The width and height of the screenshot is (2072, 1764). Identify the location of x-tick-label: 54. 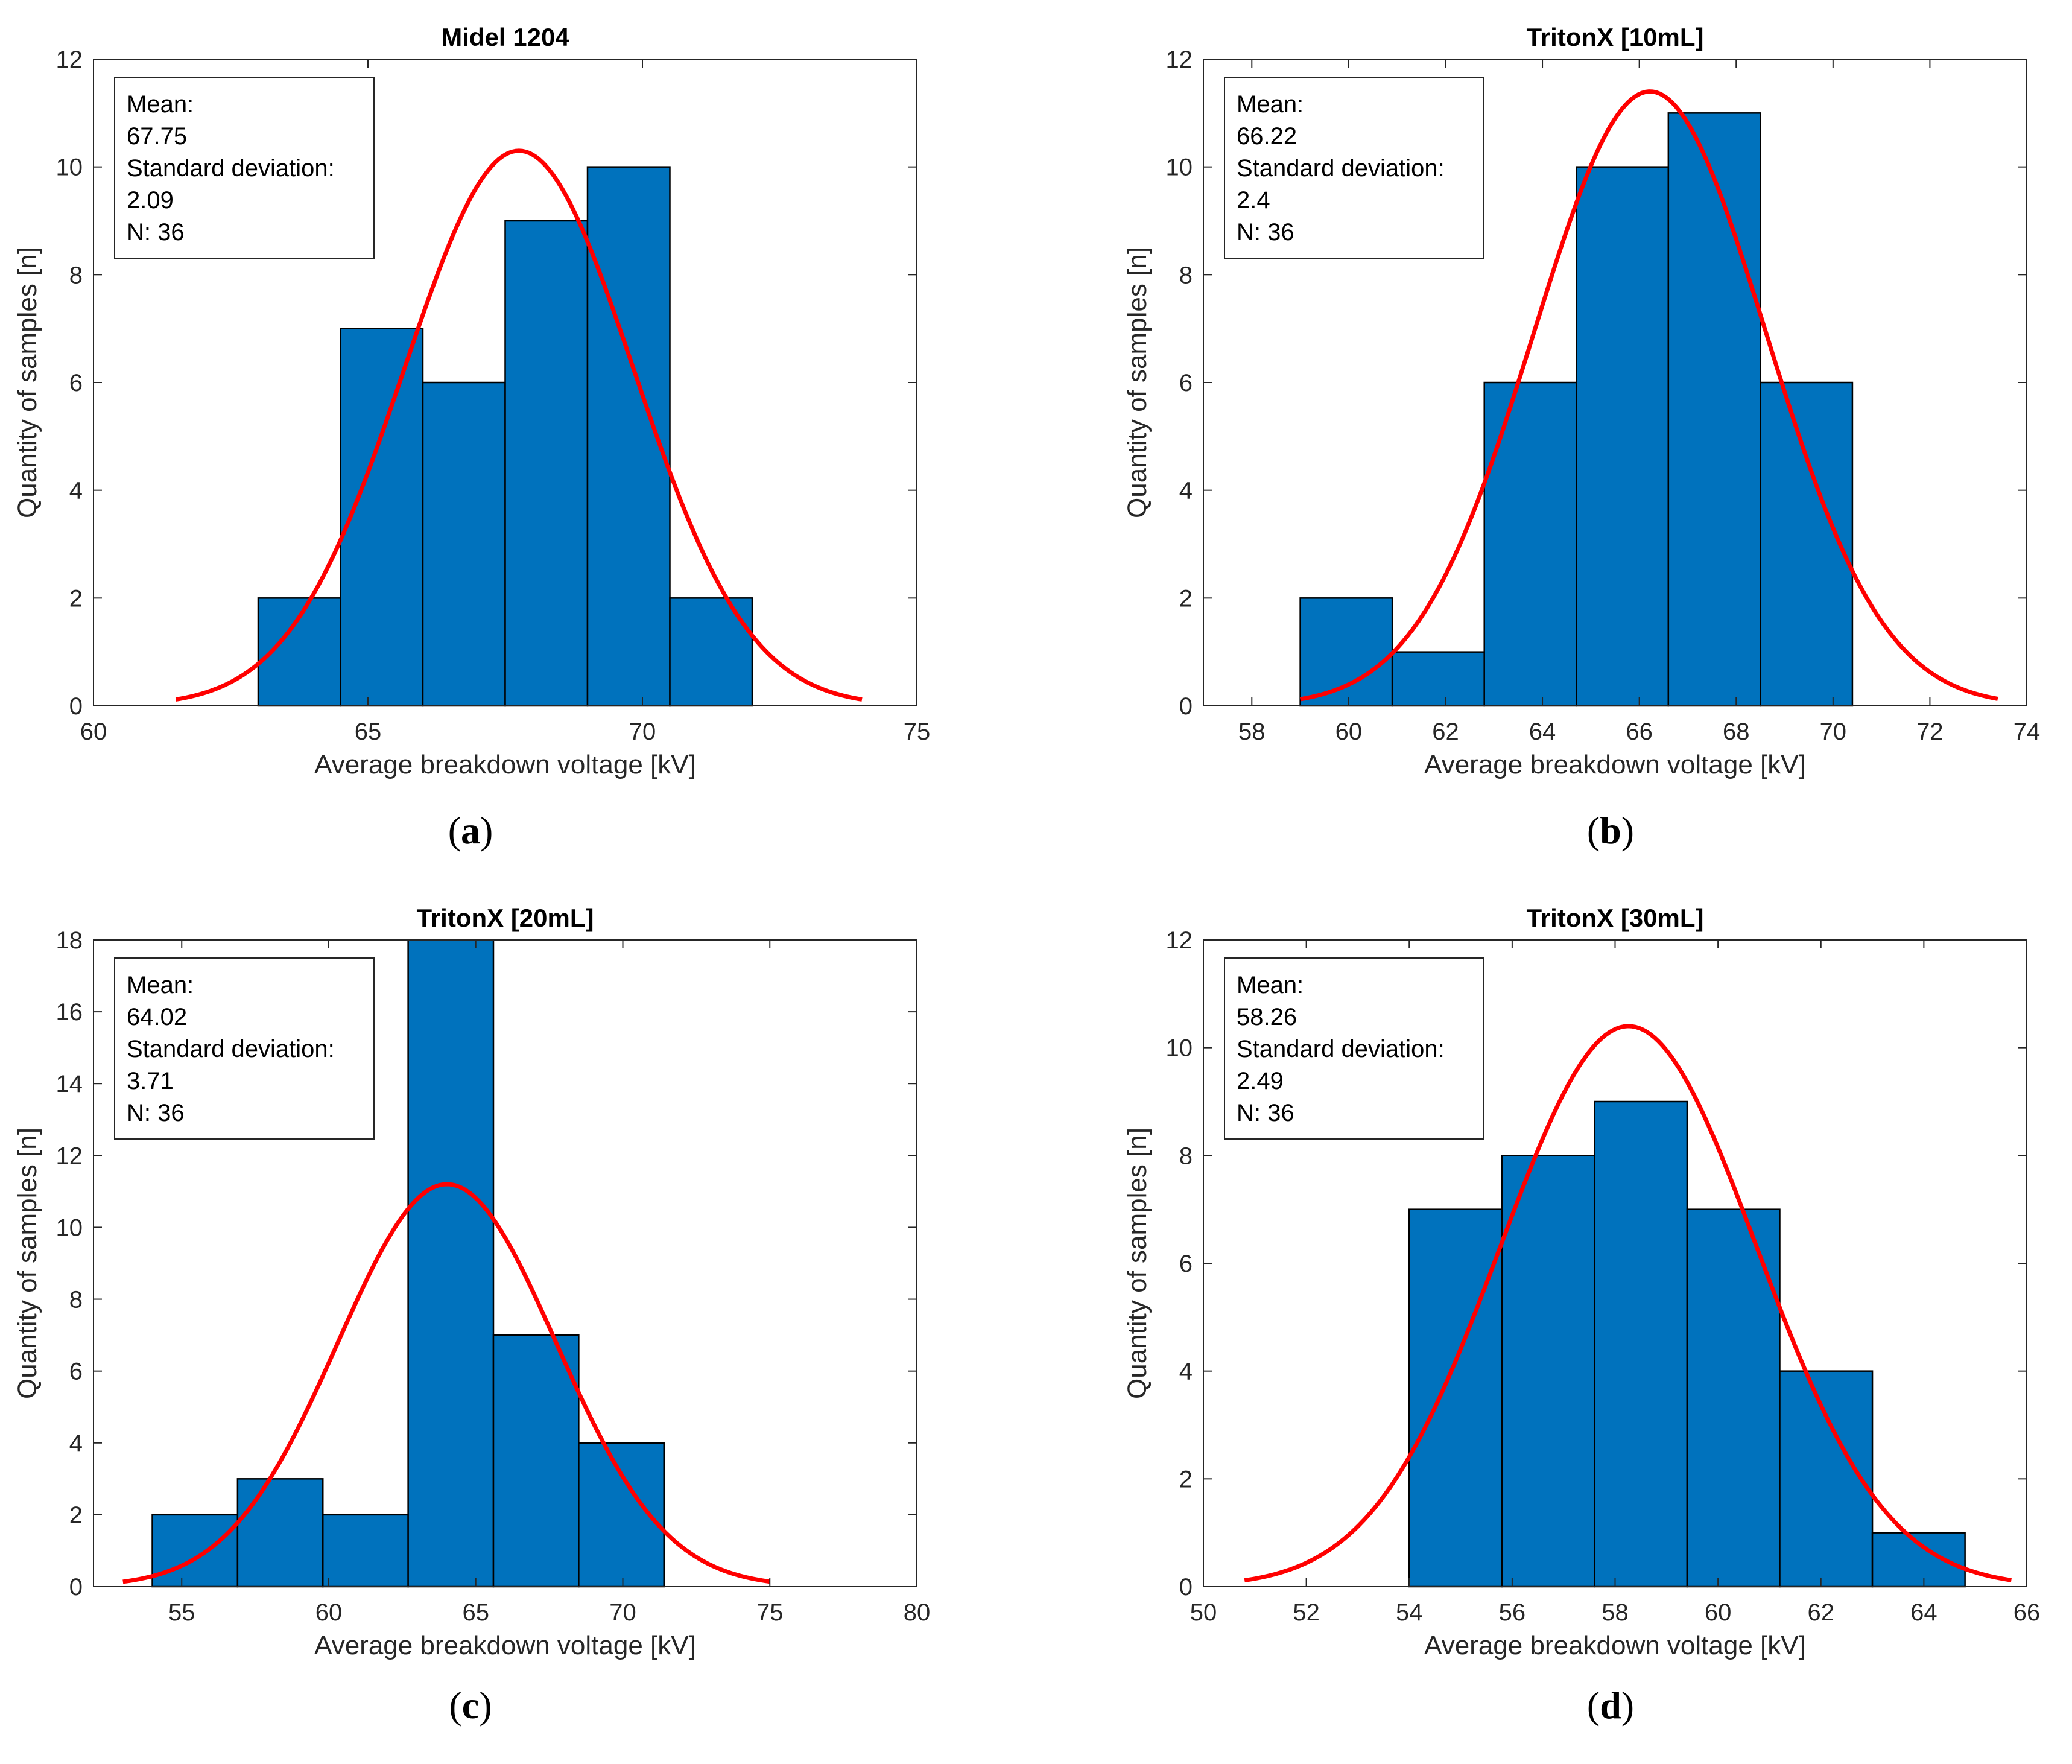
(1409, 1612).